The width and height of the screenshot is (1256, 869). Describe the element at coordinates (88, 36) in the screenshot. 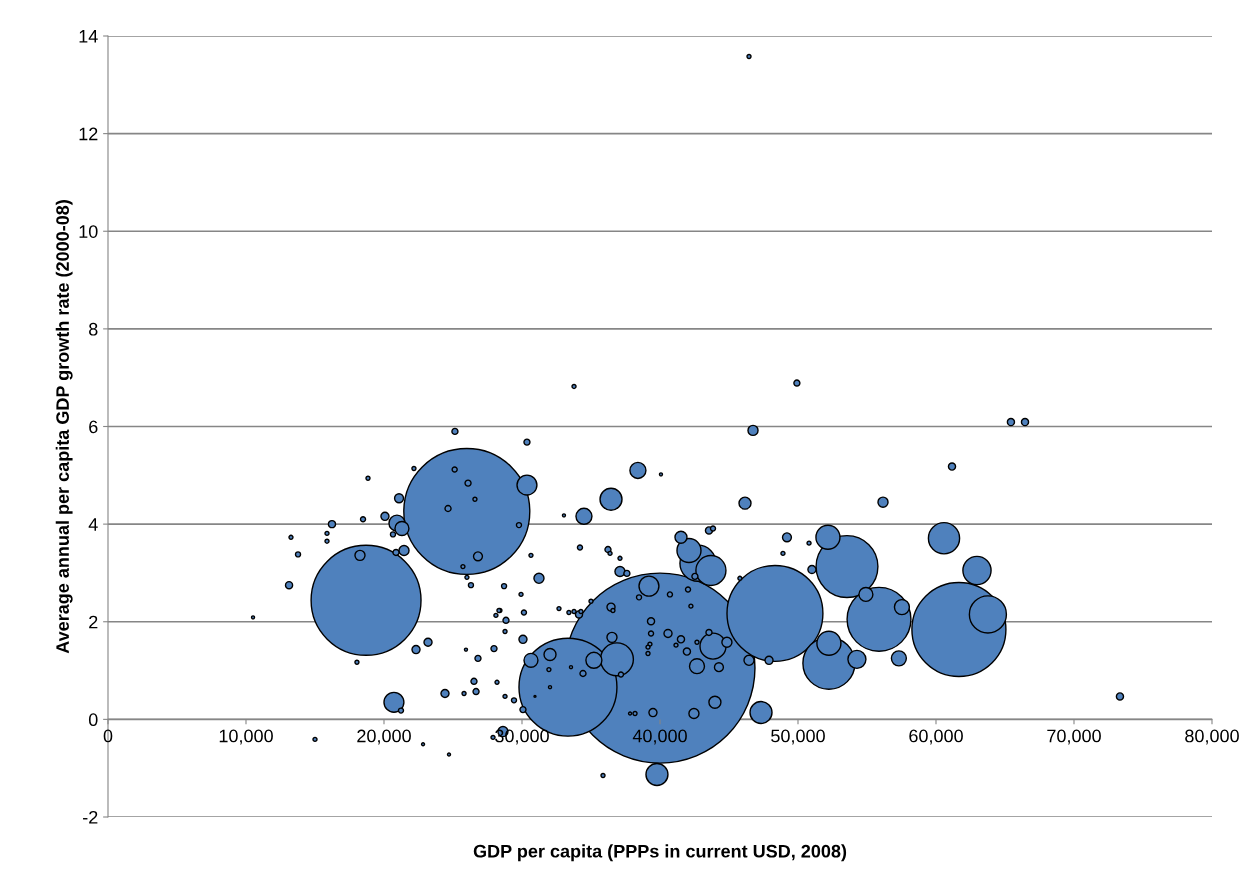

I see `y-tick-label: 14` at that location.